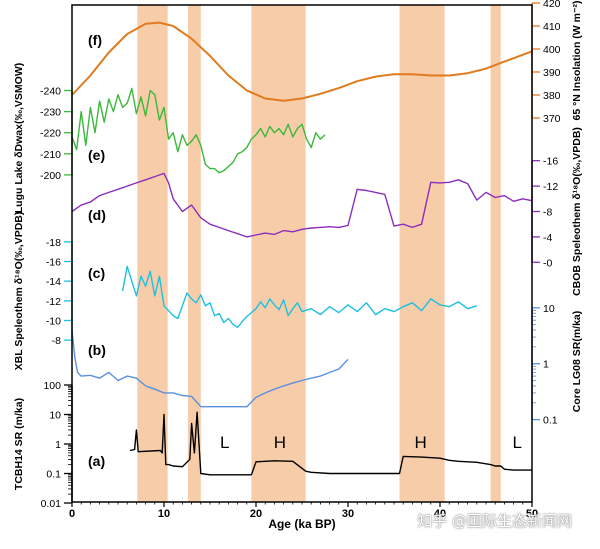 This screenshot has height=549, width=600. What do you see at coordinates (72, 514) in the screenshot?
I see `x-tick-label: 0` at bounding box center [72, 514].